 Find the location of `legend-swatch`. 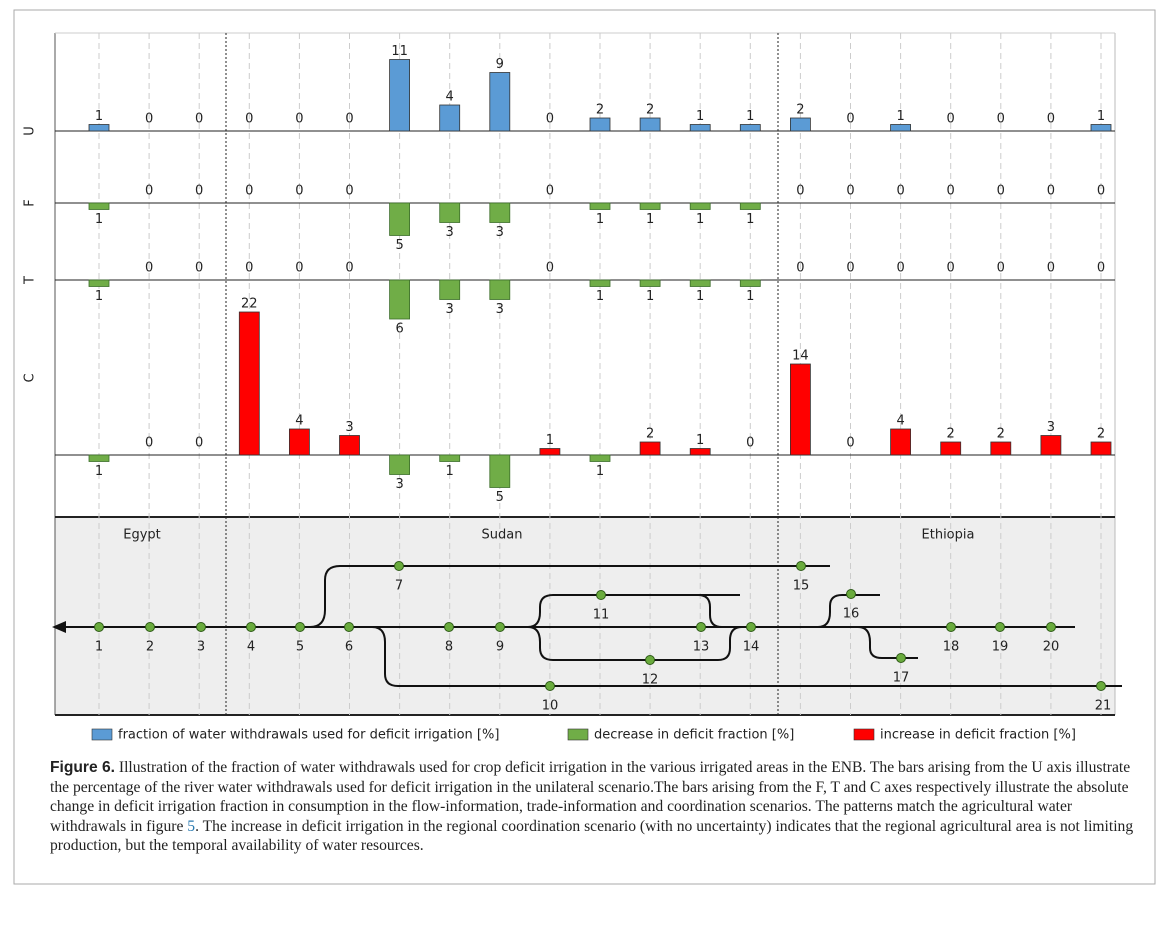

legend-swatch is located at coordinates (864, 734).